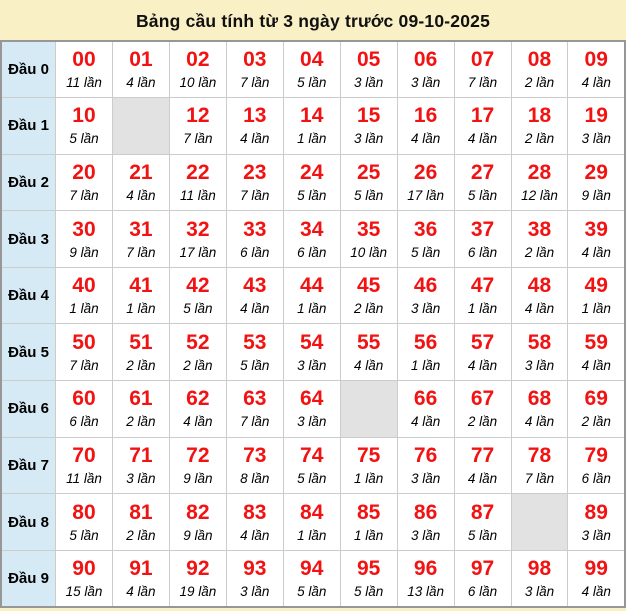 This screenshot has height=611, width=626. I want to click on number-value: 79, so click(596, 455).